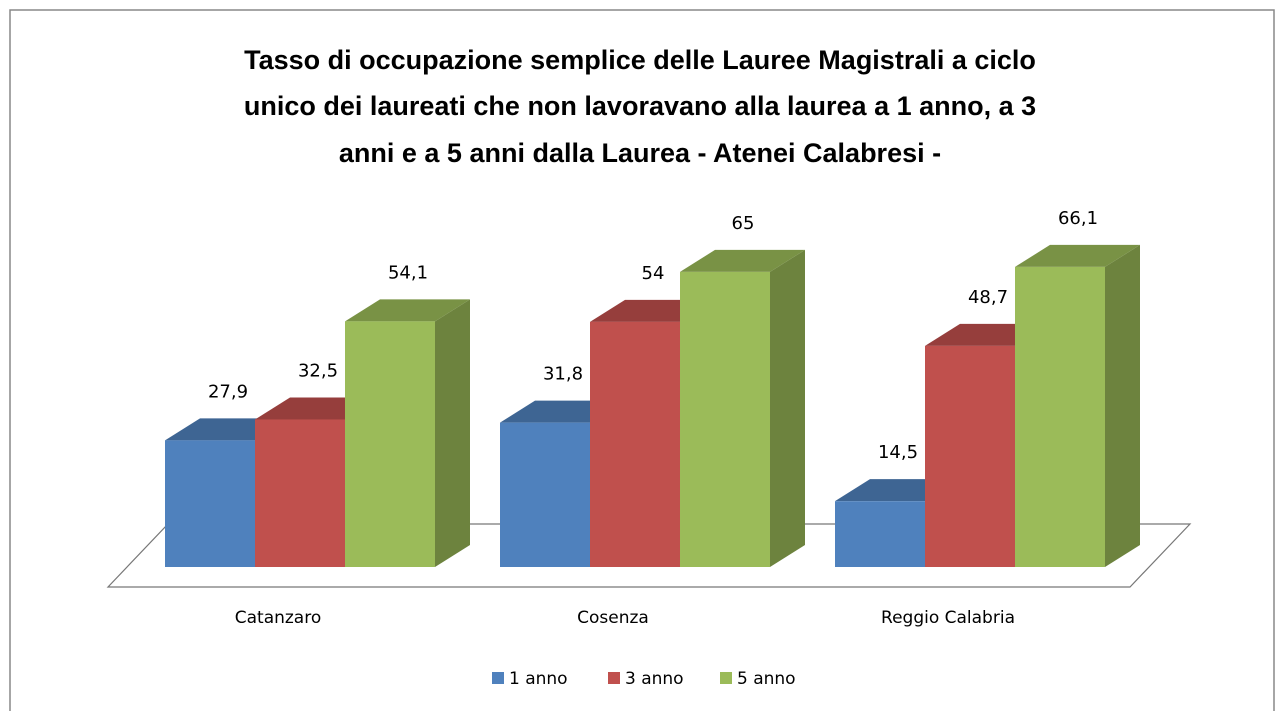 This screenshot has height=715, width=1285. What do you see at coordinates (653, 273) in the screenshot?
I see `data-label: 54` at bounding box center [653, 273].